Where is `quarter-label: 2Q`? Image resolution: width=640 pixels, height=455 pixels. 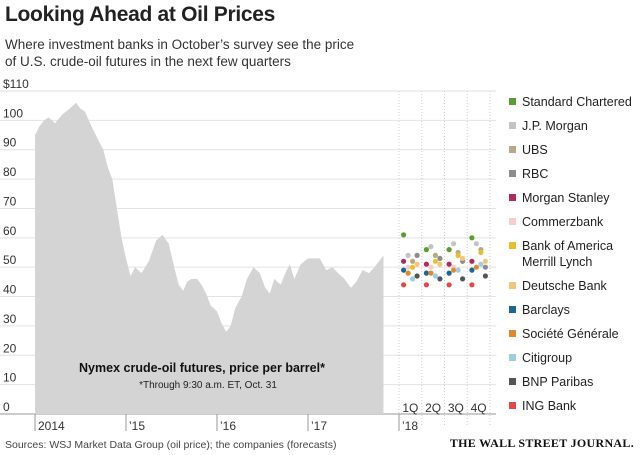 quarter-label: 2Q is located at coordinates (433, 408).